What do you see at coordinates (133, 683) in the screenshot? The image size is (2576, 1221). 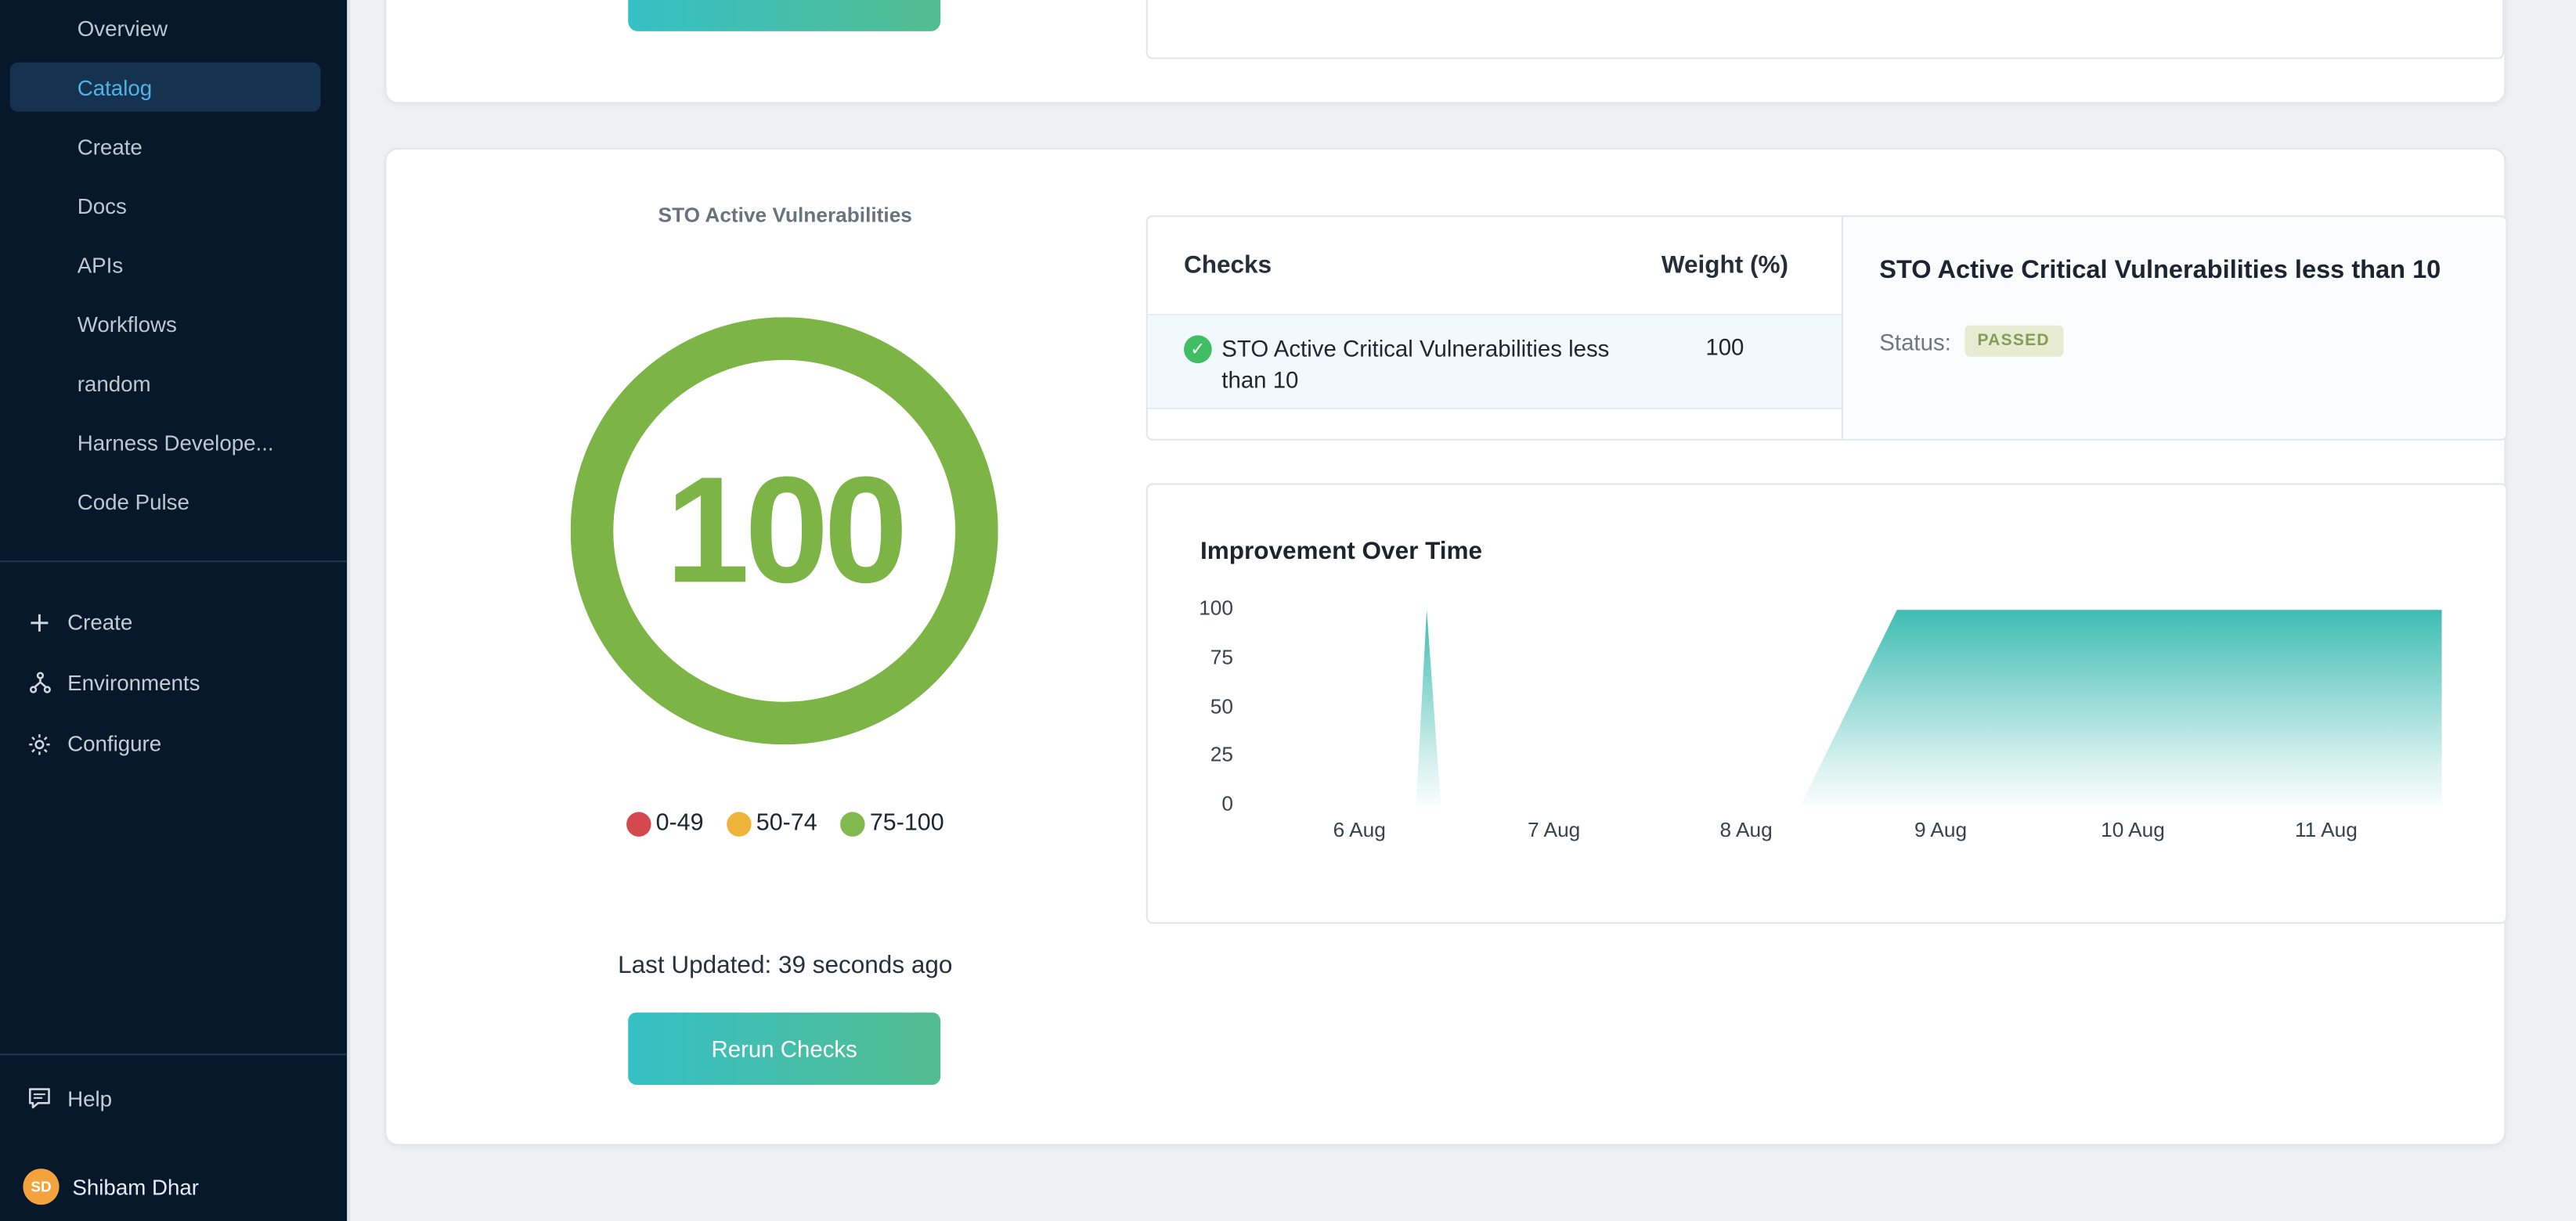 I see `sidebar-item-label: Environments` at bounding box center [133, 683].